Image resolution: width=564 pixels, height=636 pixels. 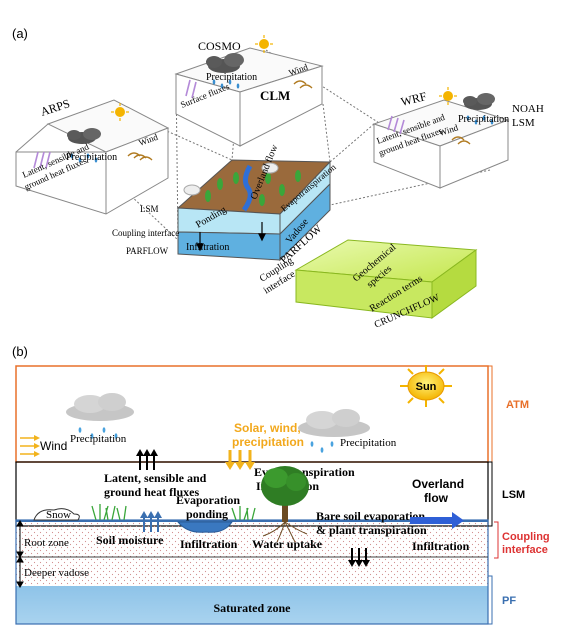 What do you see at coordinates (145, 233) in the screenshot?
I see `coupling-label-a: Coupling interface` at bounding box center [145, 233].